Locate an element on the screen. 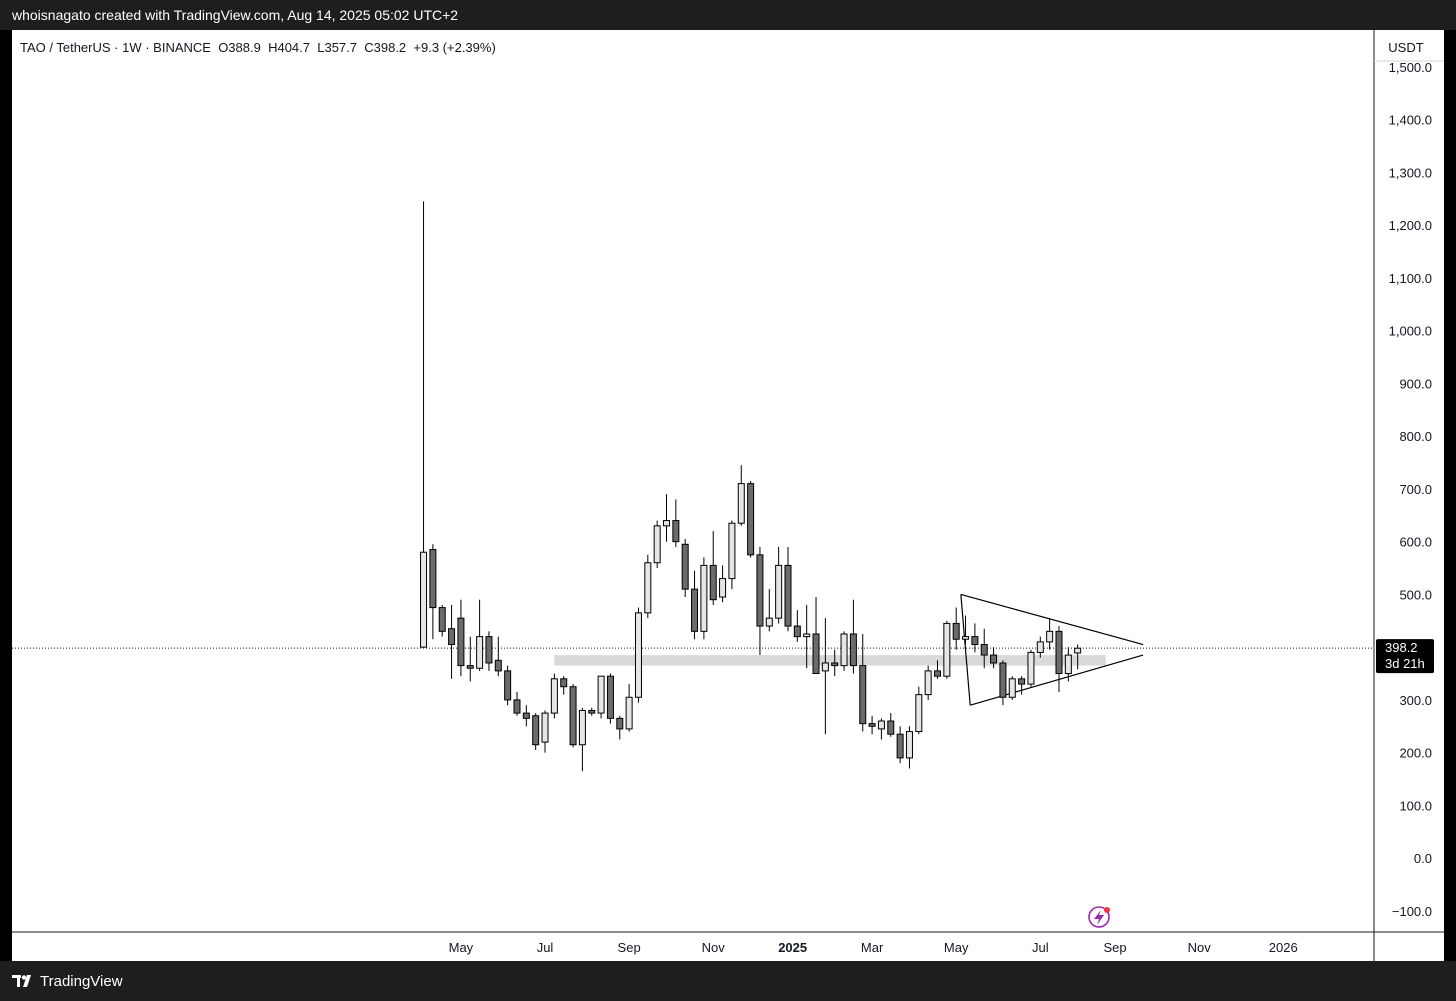 Image resolution: width=1456 pixels, height=1001 pixels. support-zone is located at coordinates (830, 660).